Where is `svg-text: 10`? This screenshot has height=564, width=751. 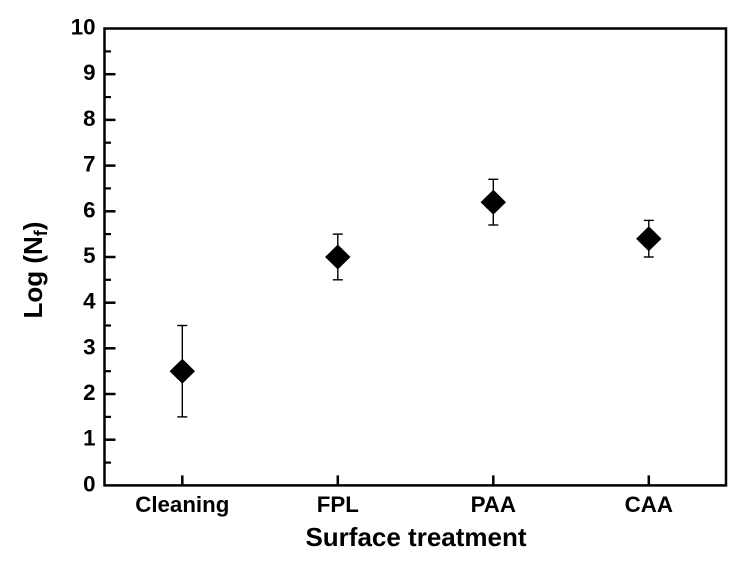 svg-text: 10 is located at coordinates (83, 27).